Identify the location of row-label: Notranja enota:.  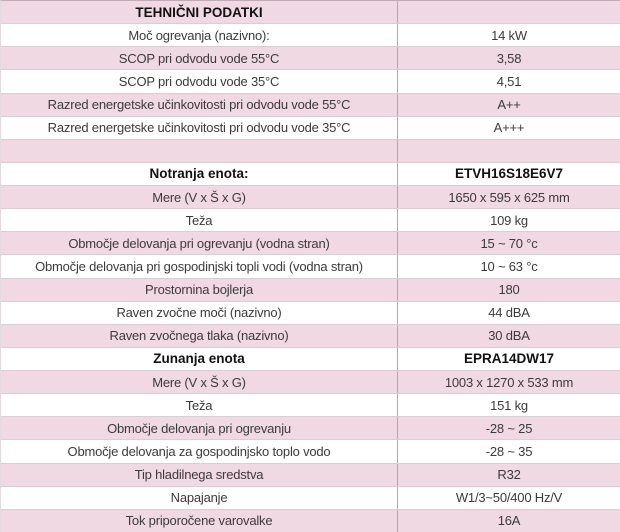
(199, 174).